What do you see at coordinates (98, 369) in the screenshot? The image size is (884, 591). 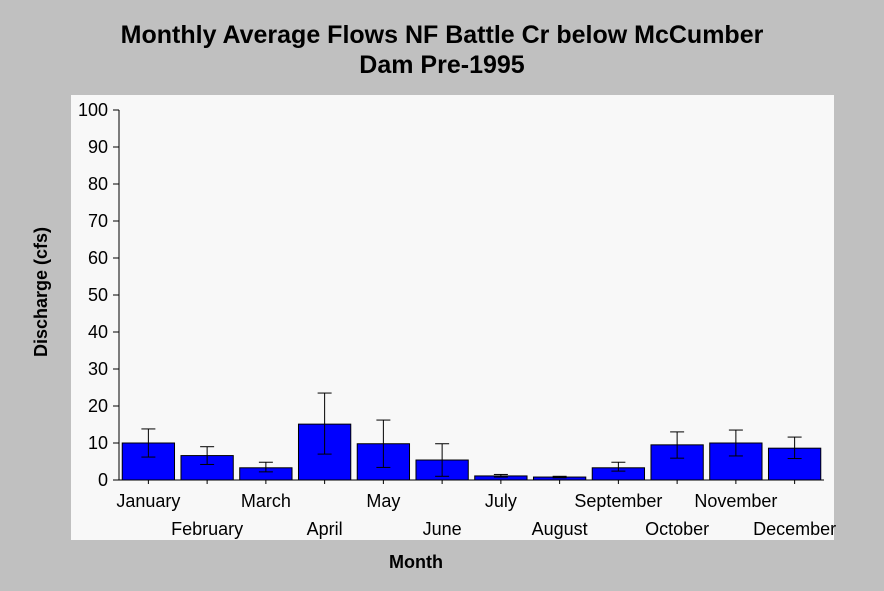 I see `y-tick-label: 30` at bounding box center [98, 369].